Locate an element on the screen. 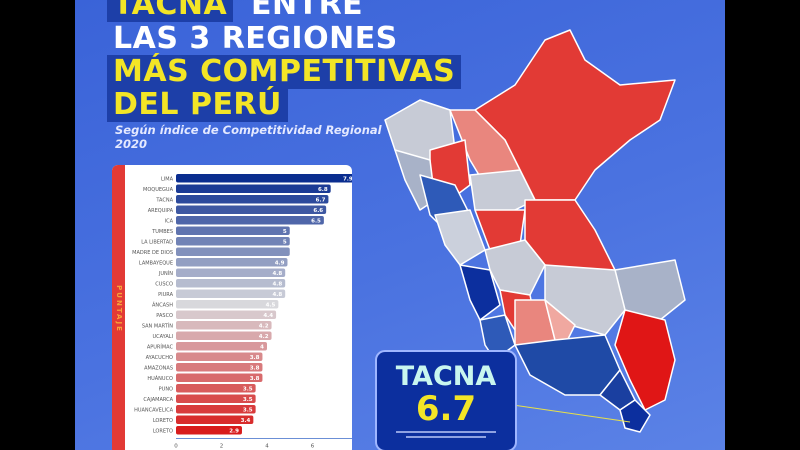 The width and height of the screenshot is (800, 450). x-tick-label: 0 is located at coordinates (176, 447).